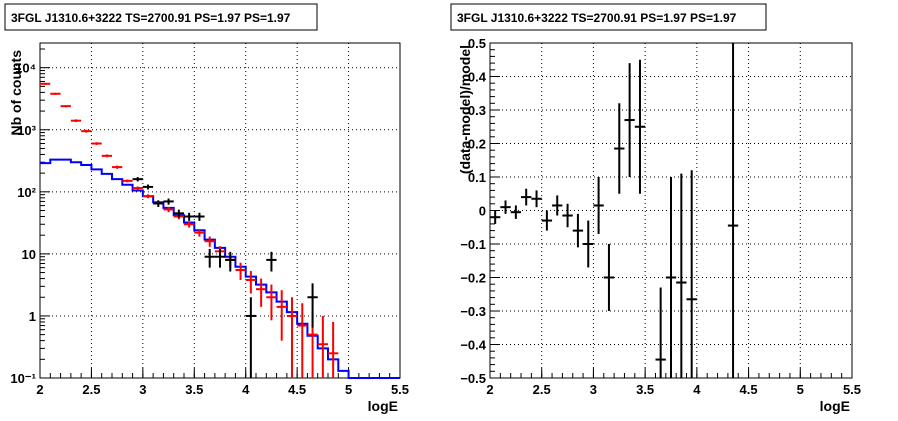 The width and height of the screenshot is (898, 421). Describe the element at coordinates (473, 244) in the screenshot. I see `residual-y-tick-label: −0.1` at that location.